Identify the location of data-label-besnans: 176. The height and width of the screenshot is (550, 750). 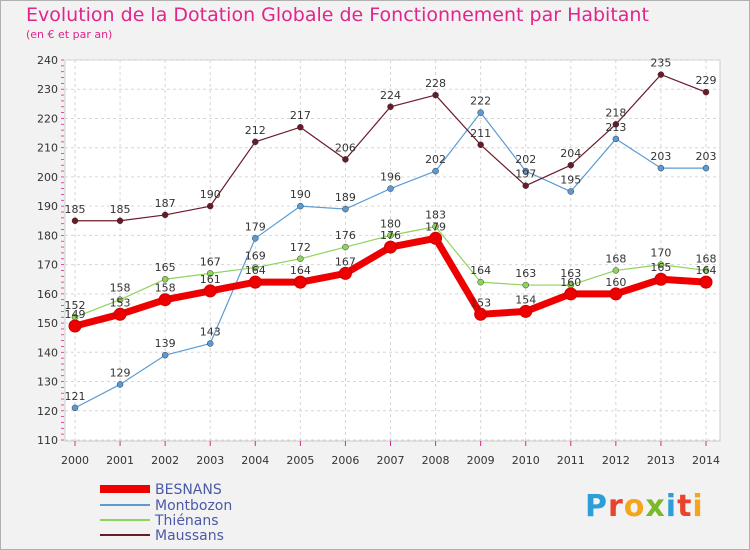
(390, 235).